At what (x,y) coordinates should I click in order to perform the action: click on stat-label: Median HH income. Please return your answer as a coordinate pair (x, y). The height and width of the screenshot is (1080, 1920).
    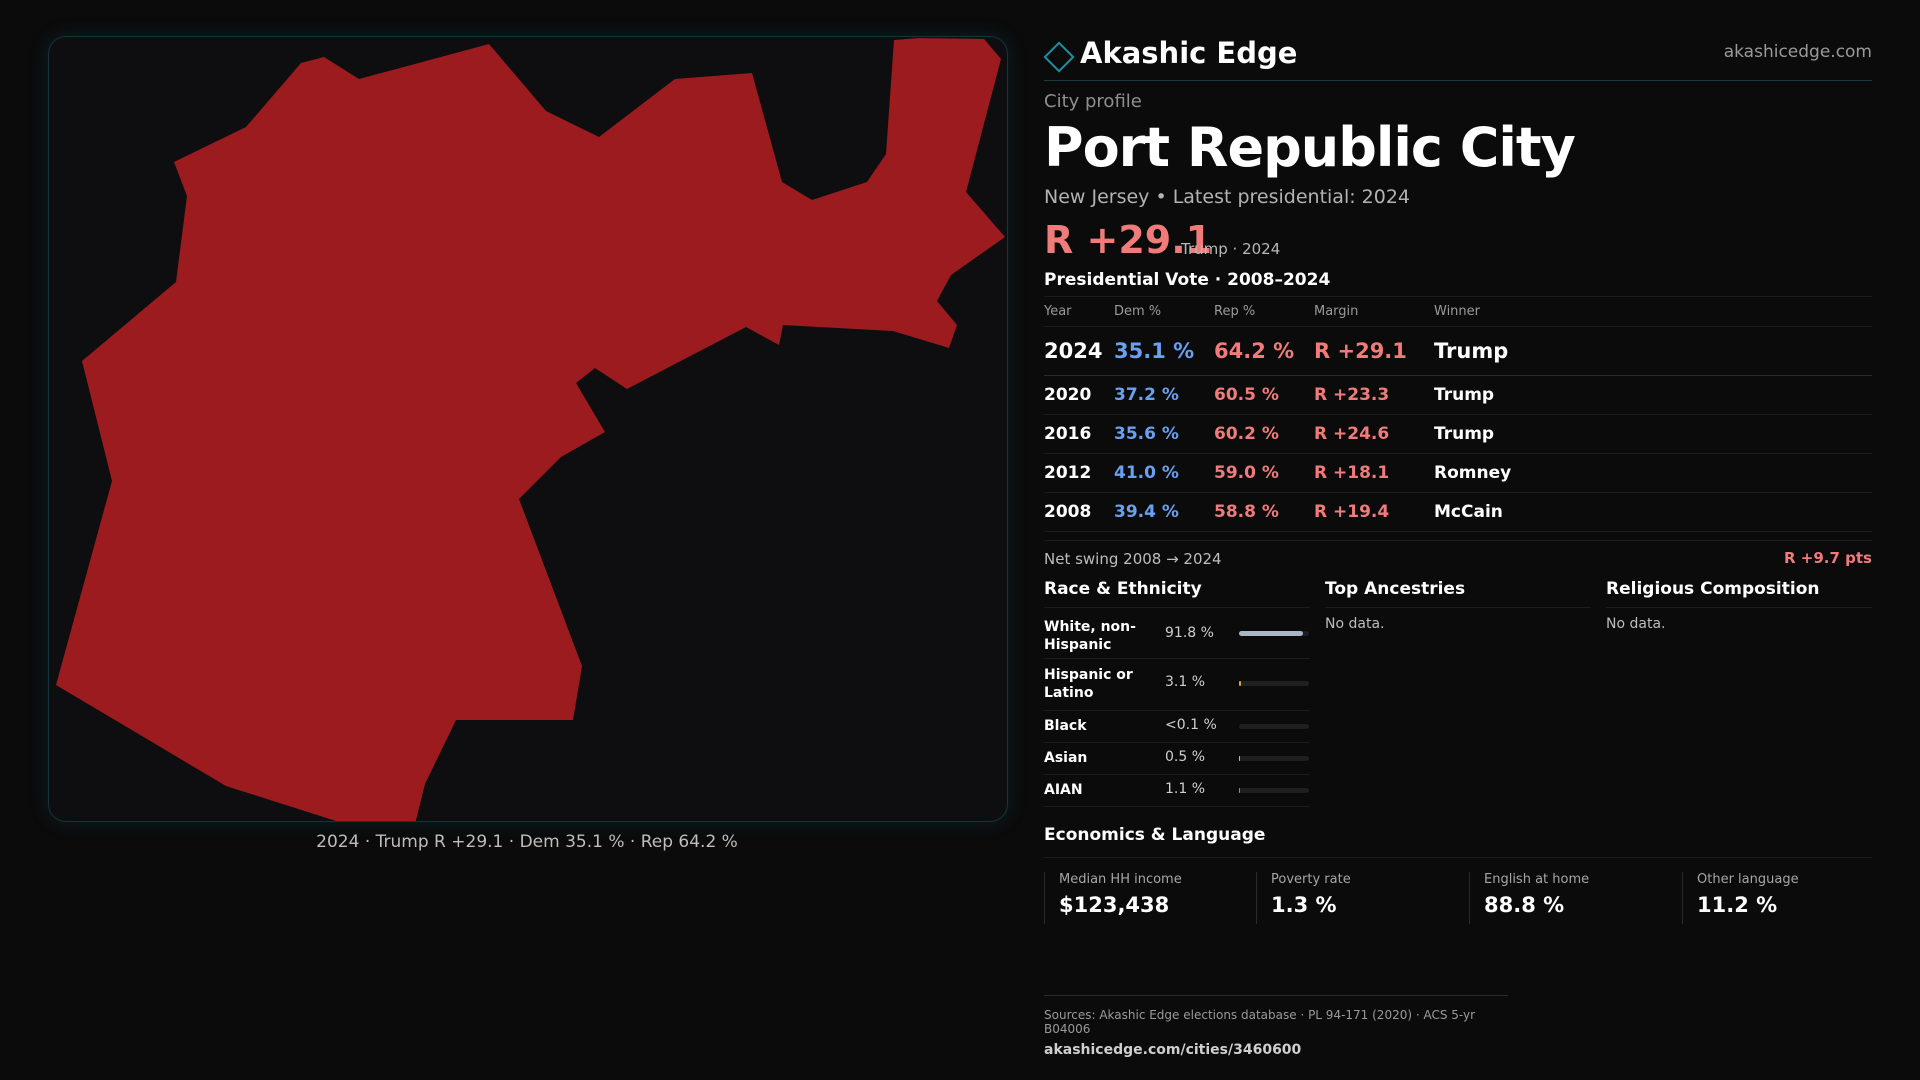
    Looking at the image, I should click on (1120, 879).